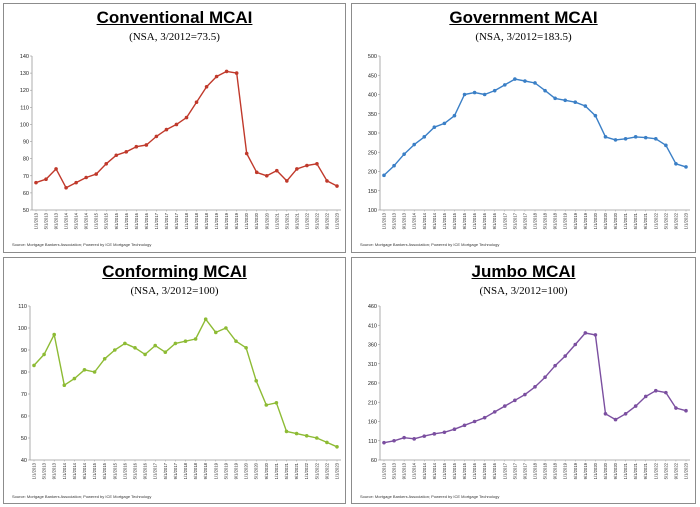  Describe the element at coordinates (22, 307) in the screenshot. I see `y-tick-label: 110` at that location.